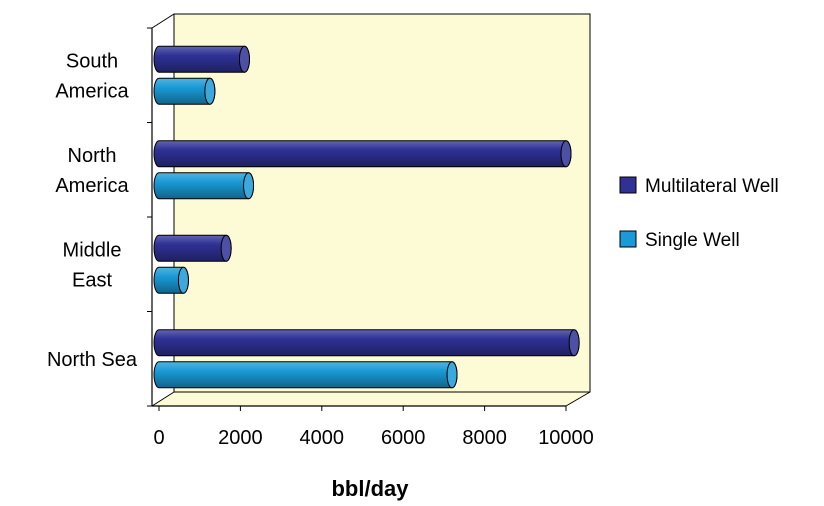 This screenshot has width=824, height=506. Describe the element at coordinates (163, 399) in the screenshot. I see `floor-edge-left` at that location.